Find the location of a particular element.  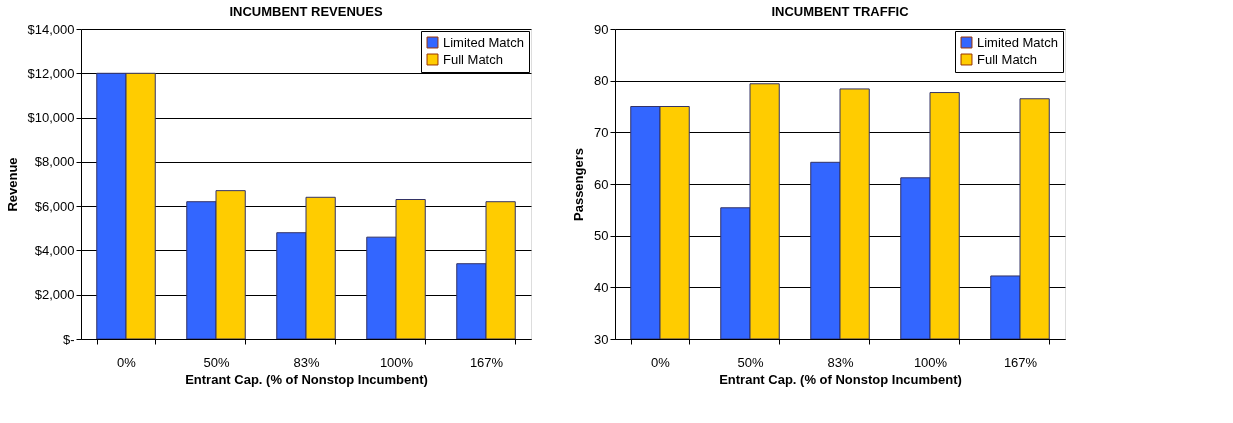

y-tick-label: 60 is located at coordinates (601, 184).